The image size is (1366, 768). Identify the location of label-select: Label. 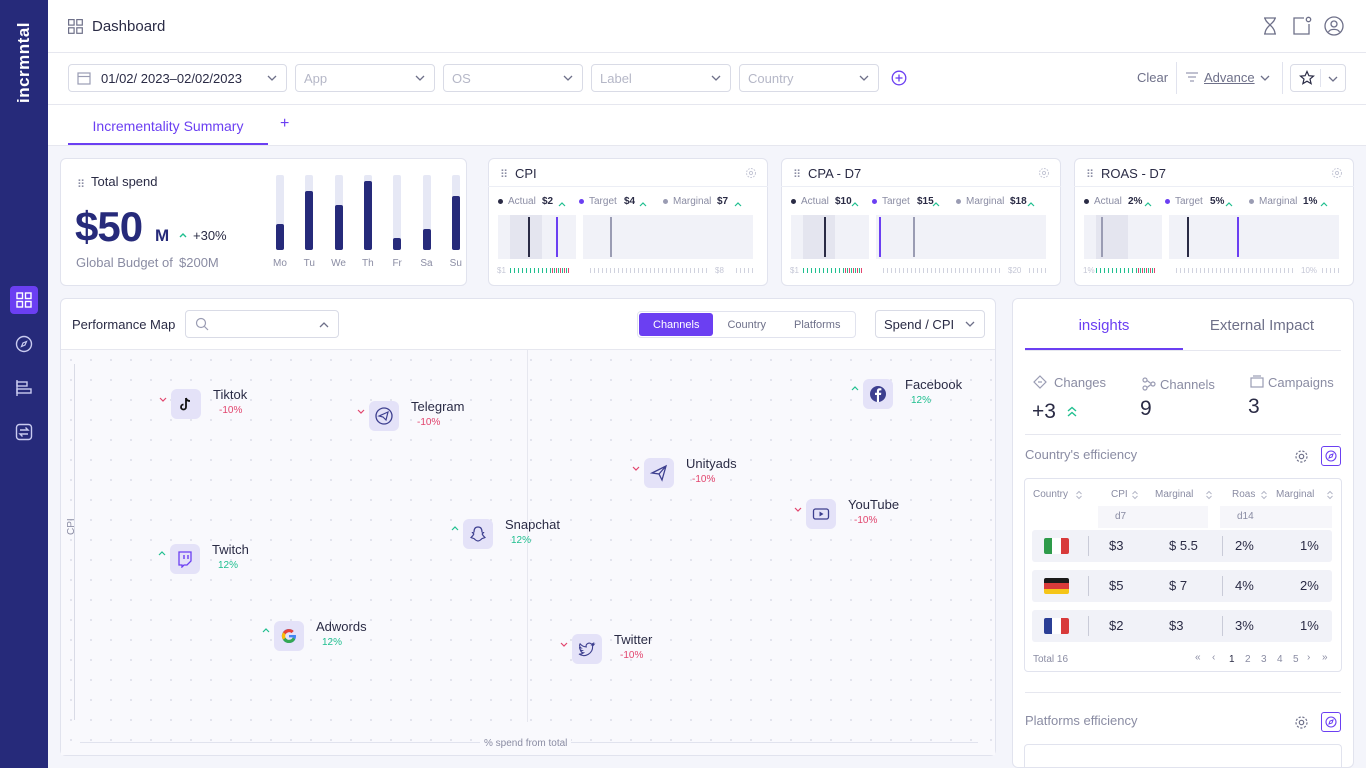
(661, 78).